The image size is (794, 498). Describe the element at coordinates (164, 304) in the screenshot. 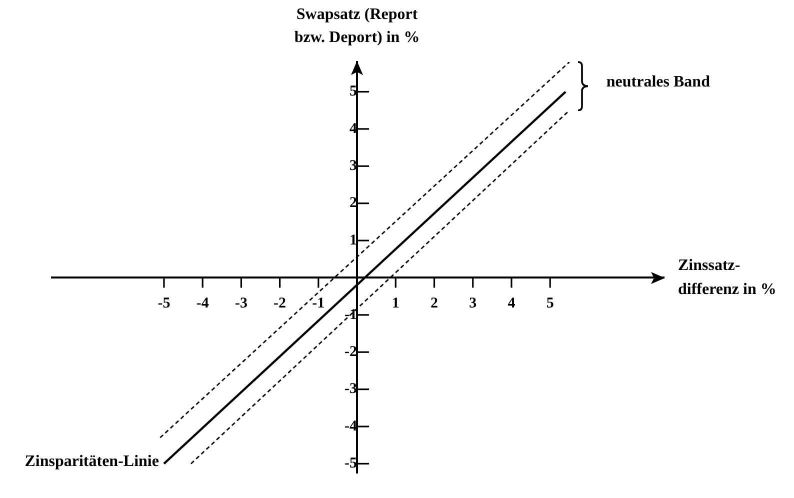

I see `x-tick-label: -5` at that location.